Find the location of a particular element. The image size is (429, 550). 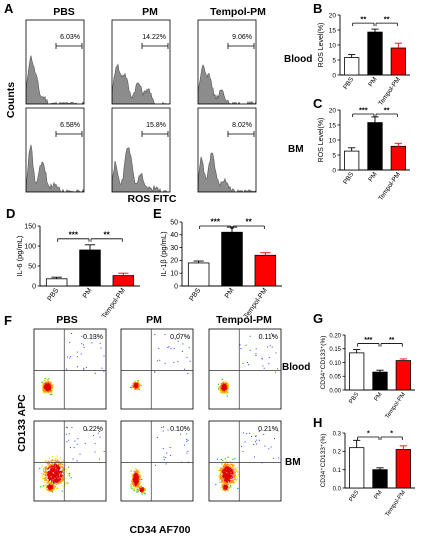

y-tick-label: 0.15 is located at coordinates (335, 350).